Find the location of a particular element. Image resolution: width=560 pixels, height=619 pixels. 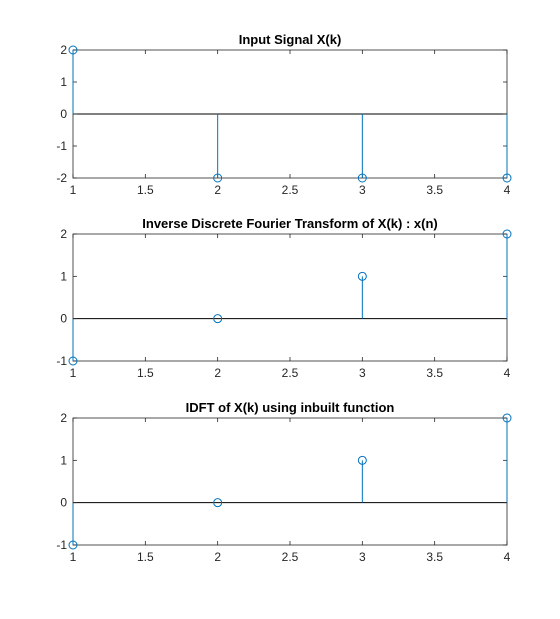

y-tick-label: -2 is located at coordinates (61, 178).